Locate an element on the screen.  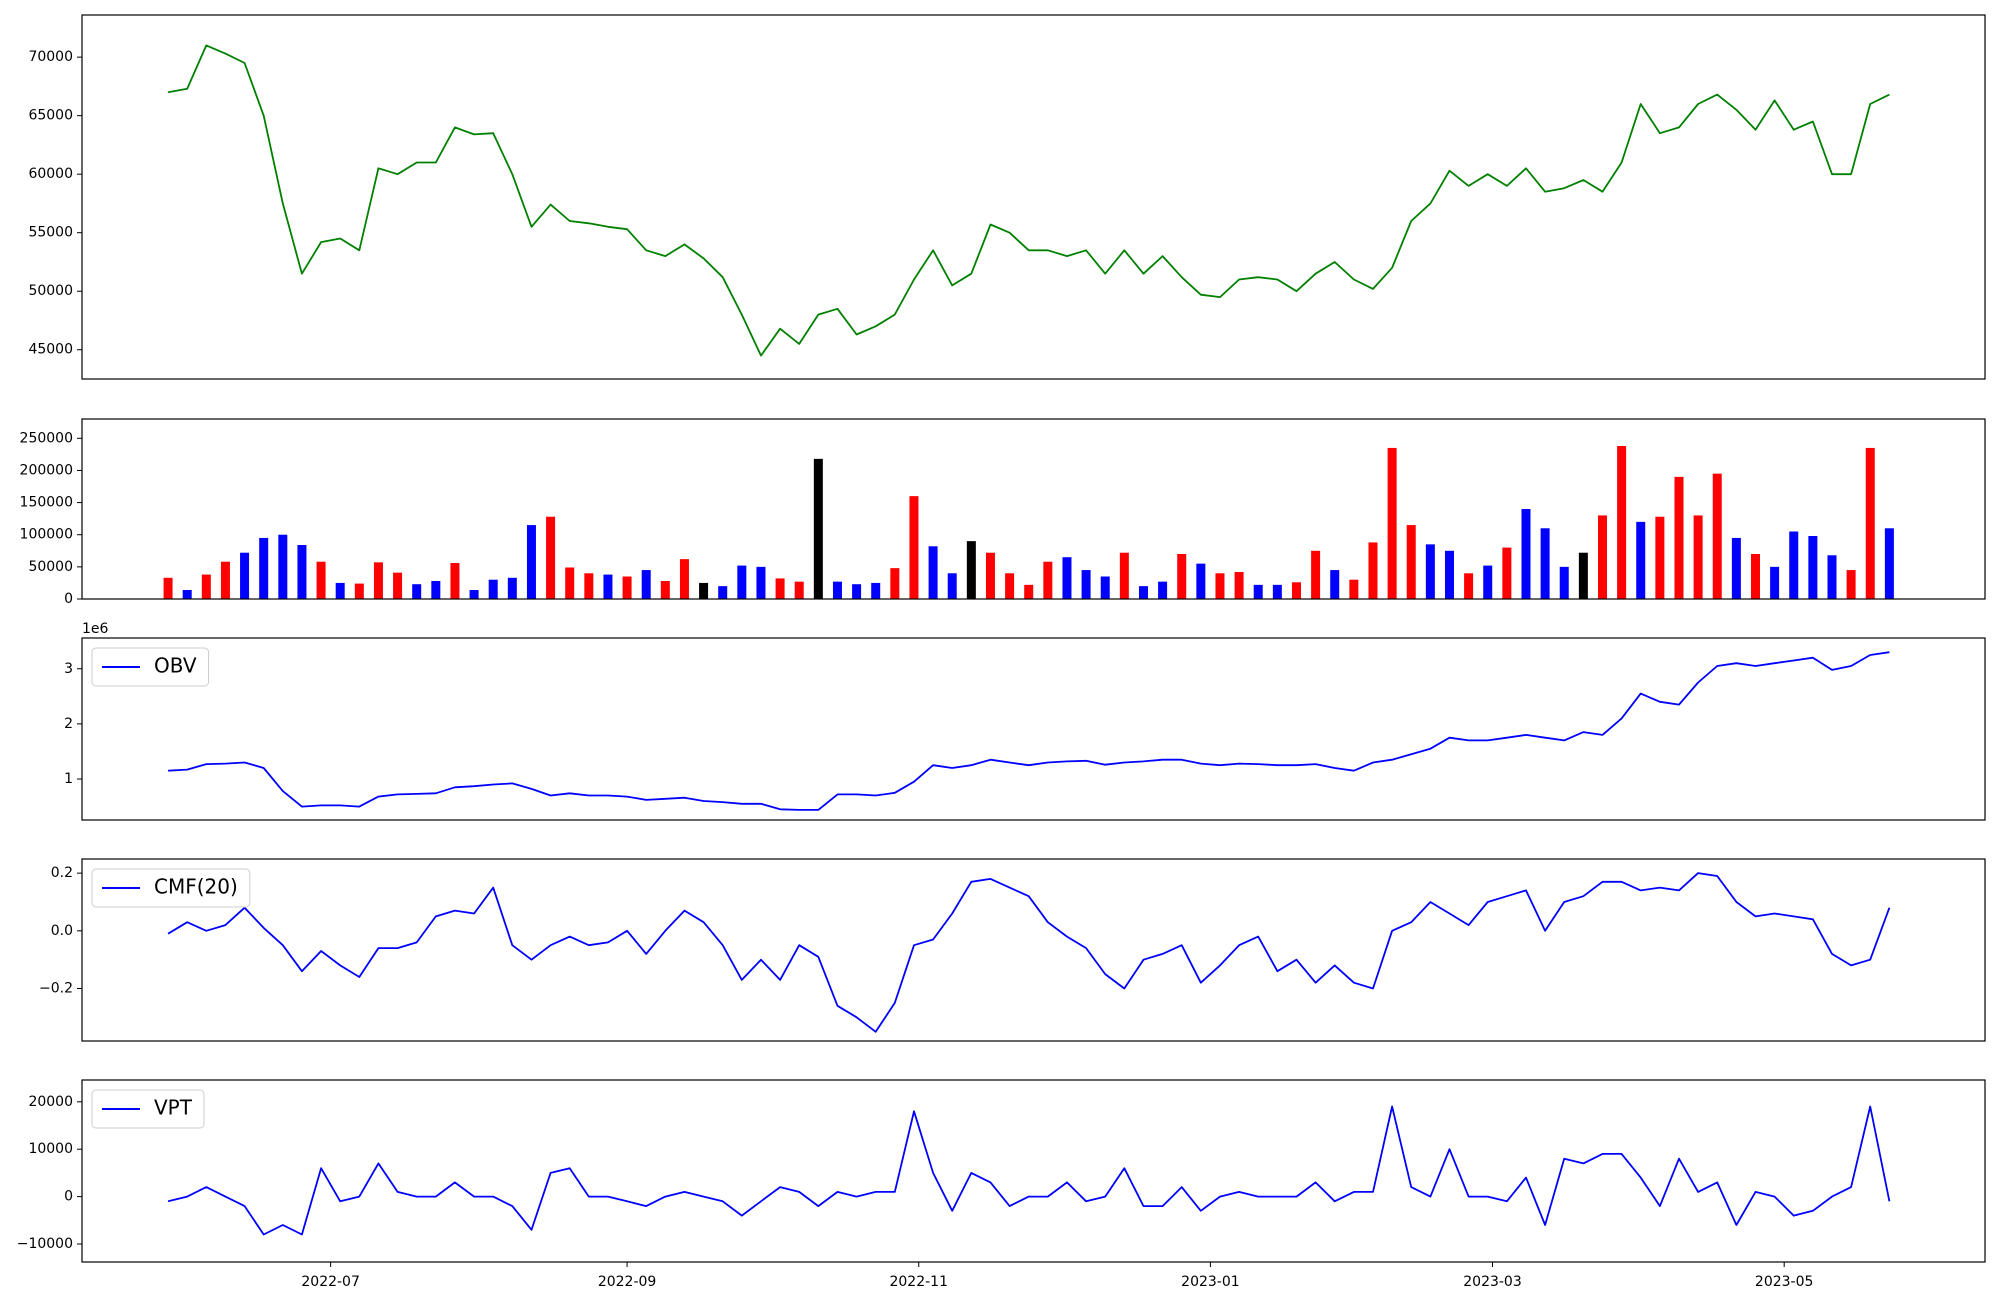
x-tick-label: 2022-11 is located at coordinates (918, 1282).